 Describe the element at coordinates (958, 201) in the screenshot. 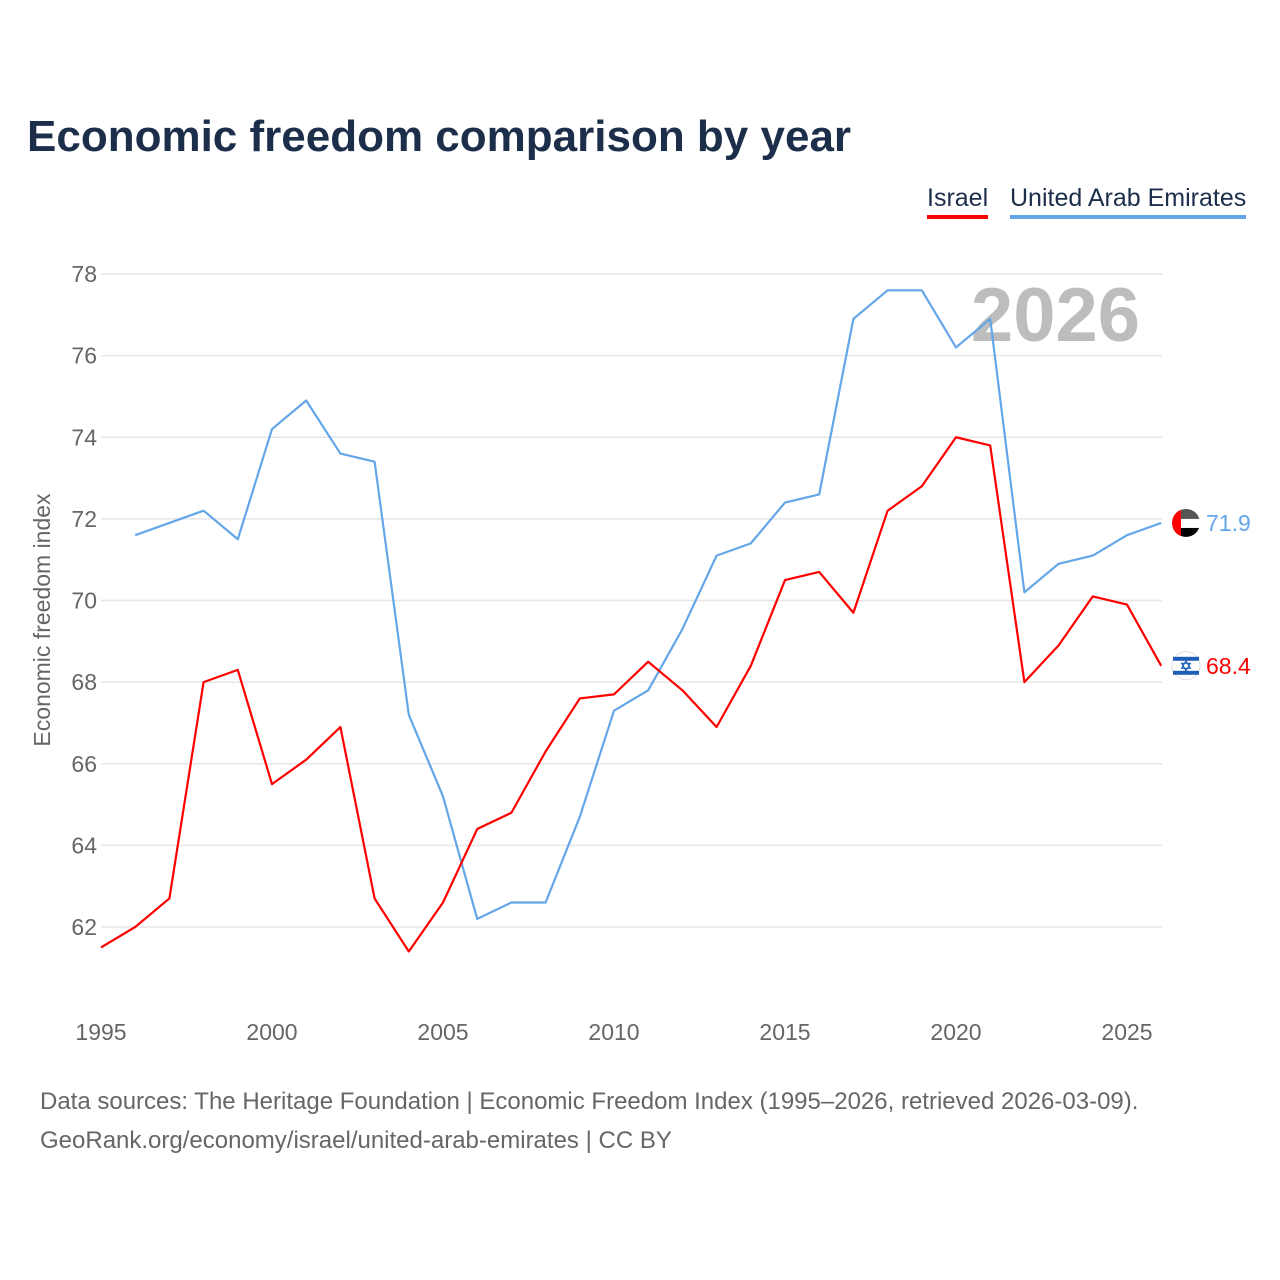

I see `legend-israel: Israel` at that location.